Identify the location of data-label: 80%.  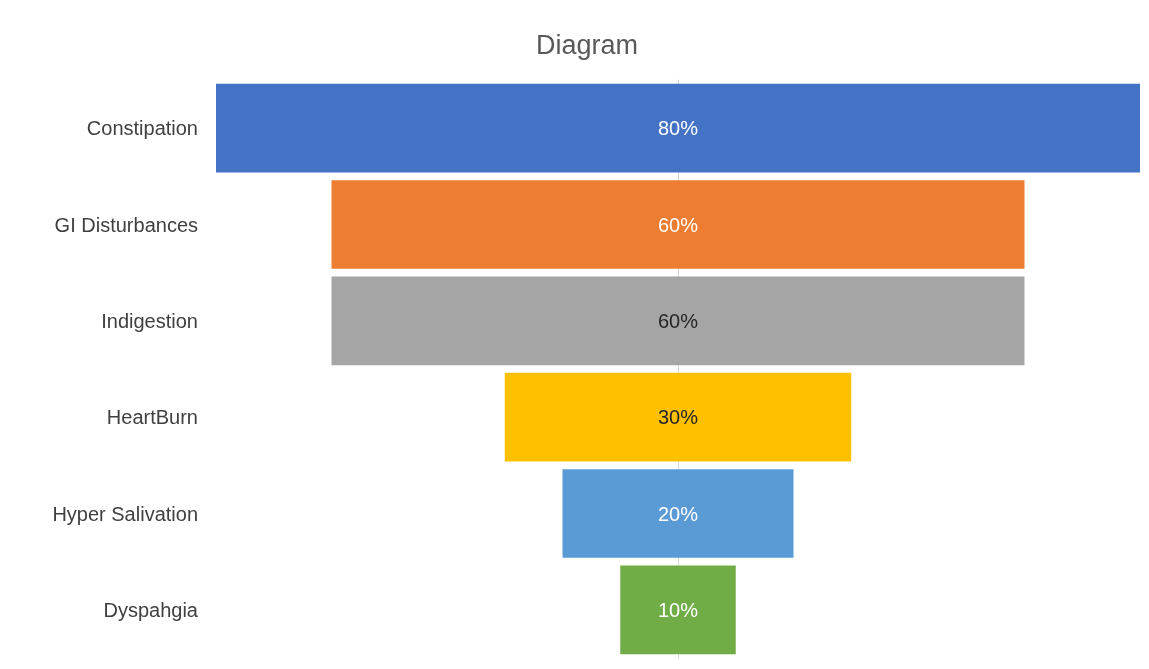
(678, 128).